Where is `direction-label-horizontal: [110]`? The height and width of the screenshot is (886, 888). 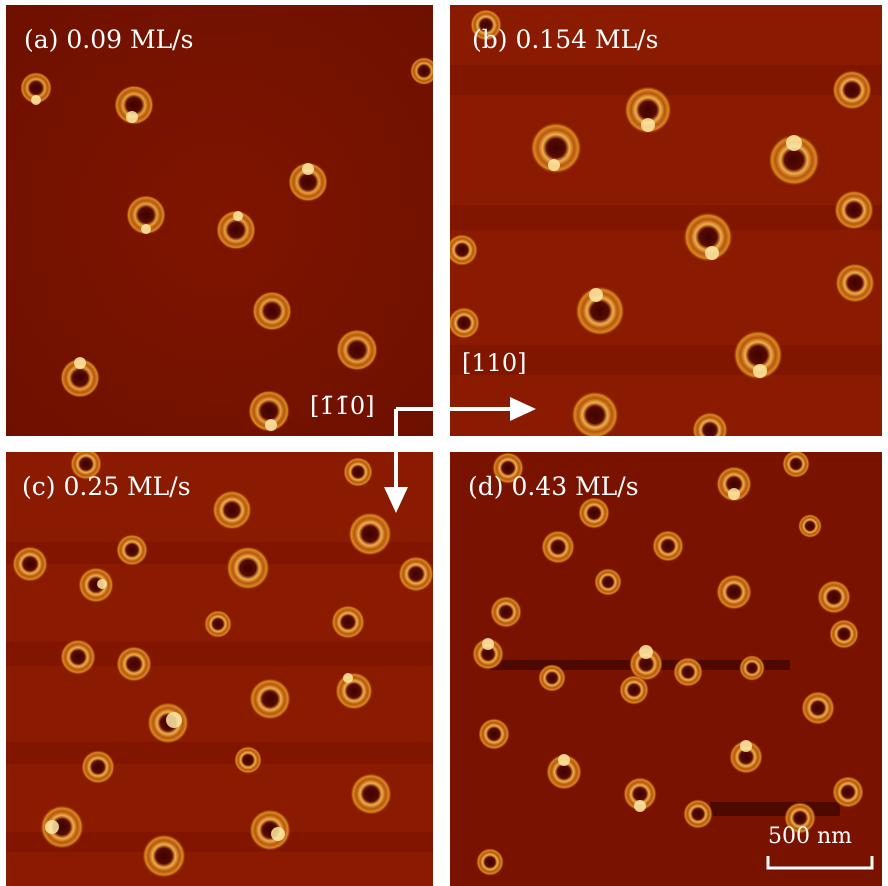
direction-label-horizontal: [110] is located at coordinates (494, 363).